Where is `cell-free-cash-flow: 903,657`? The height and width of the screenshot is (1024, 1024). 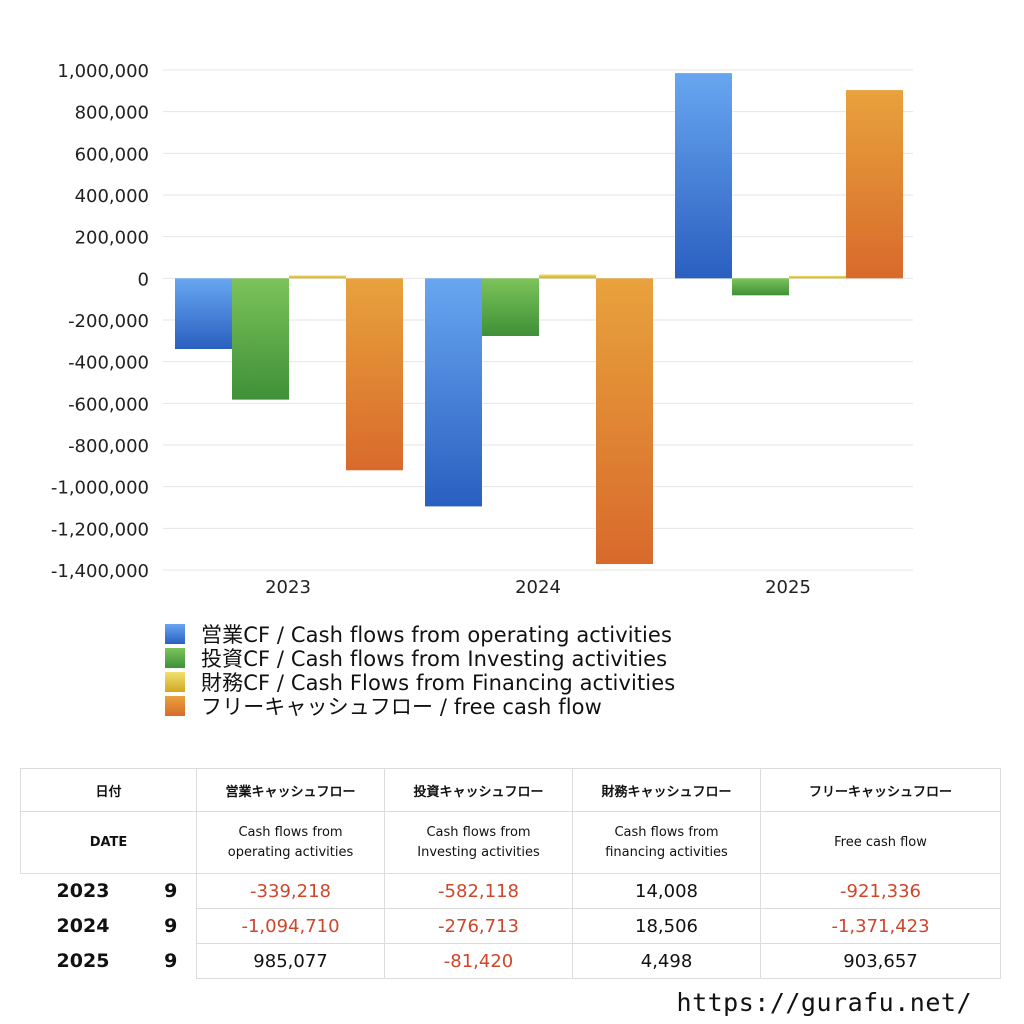
cell-free-cash-flow: 903,657 is located at coordinates (881, 961).